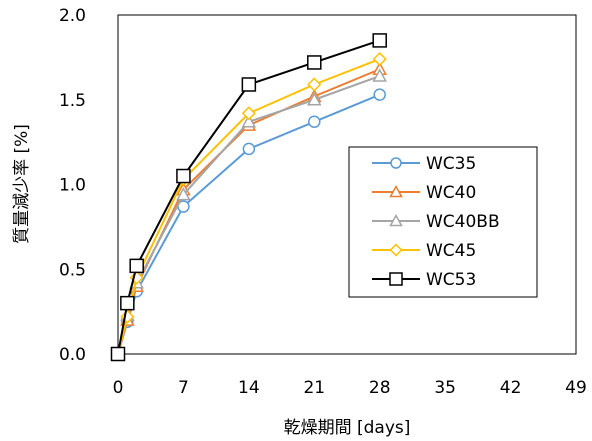  Describe the element at coordinates (424, 280) in the screenshot. I see `legend-item: WC53` at that location.